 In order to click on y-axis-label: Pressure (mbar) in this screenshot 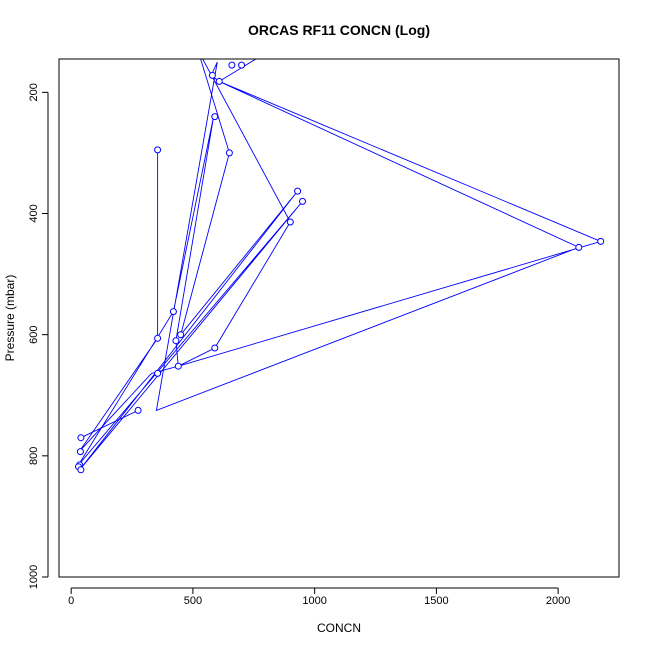, I will do `click(10, 318)`.